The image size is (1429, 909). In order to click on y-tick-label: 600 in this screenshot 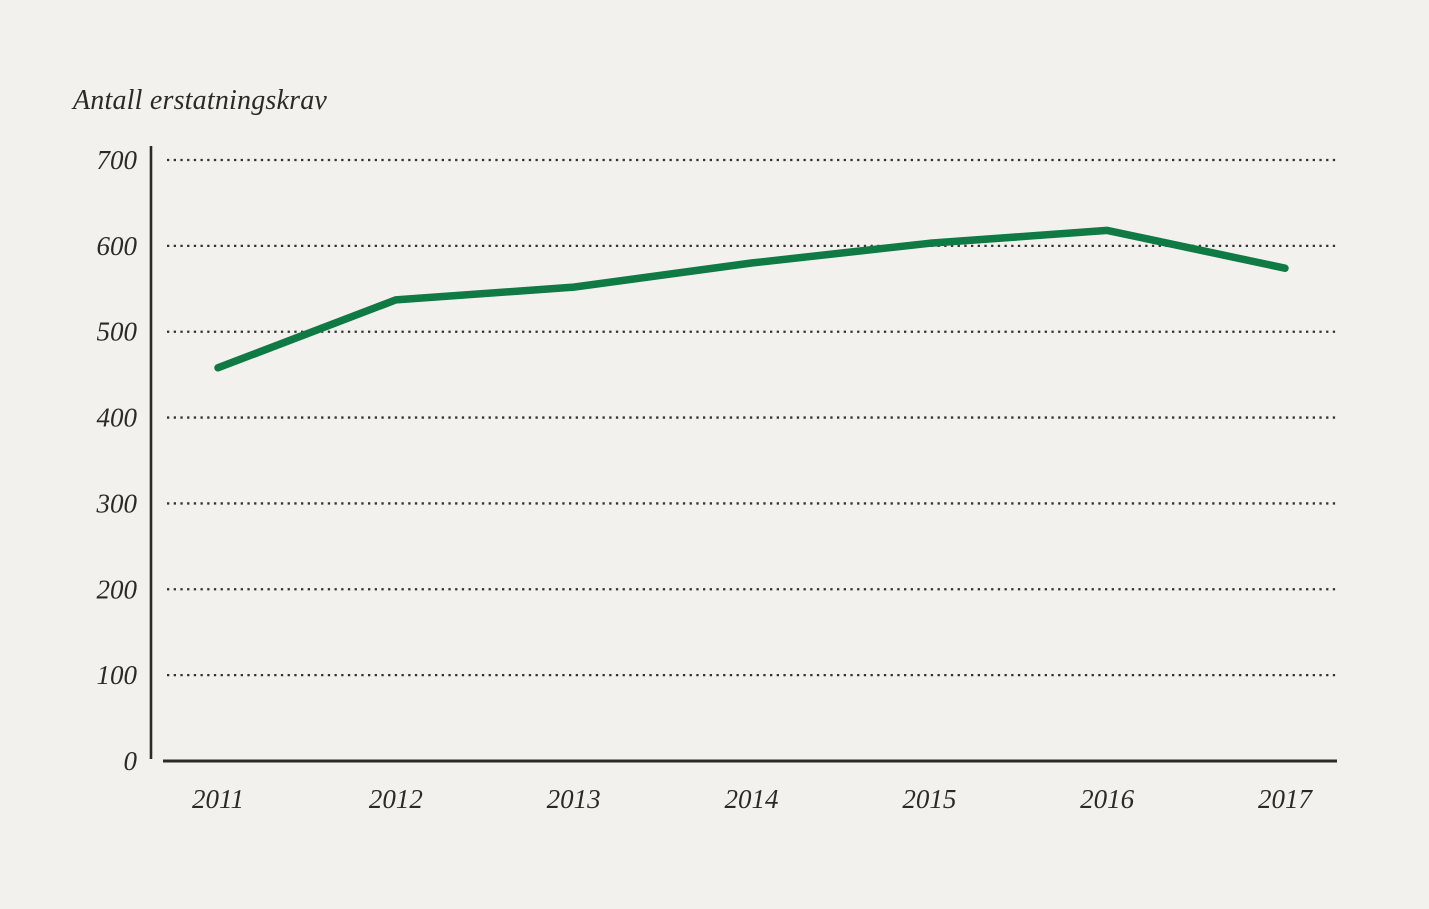, I will do `click(117, 246)`.